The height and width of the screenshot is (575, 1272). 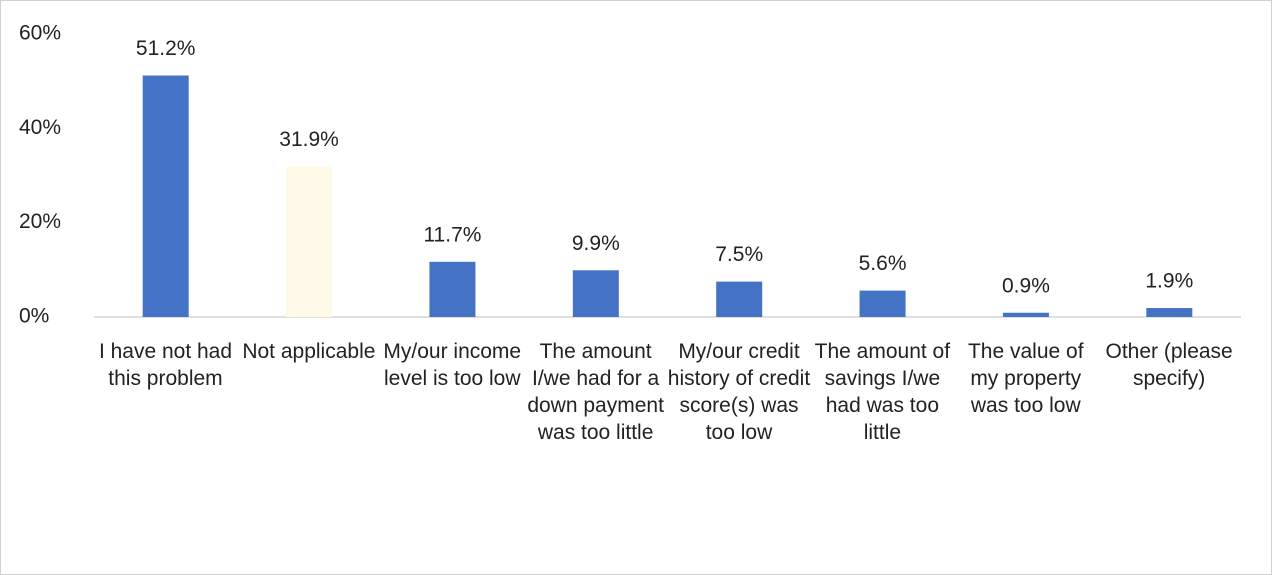 What do you see at coordinates (165, 365) in the screenshot?
I see `x-tick-label: I have not had this problem` at bounding box center [165, 365].